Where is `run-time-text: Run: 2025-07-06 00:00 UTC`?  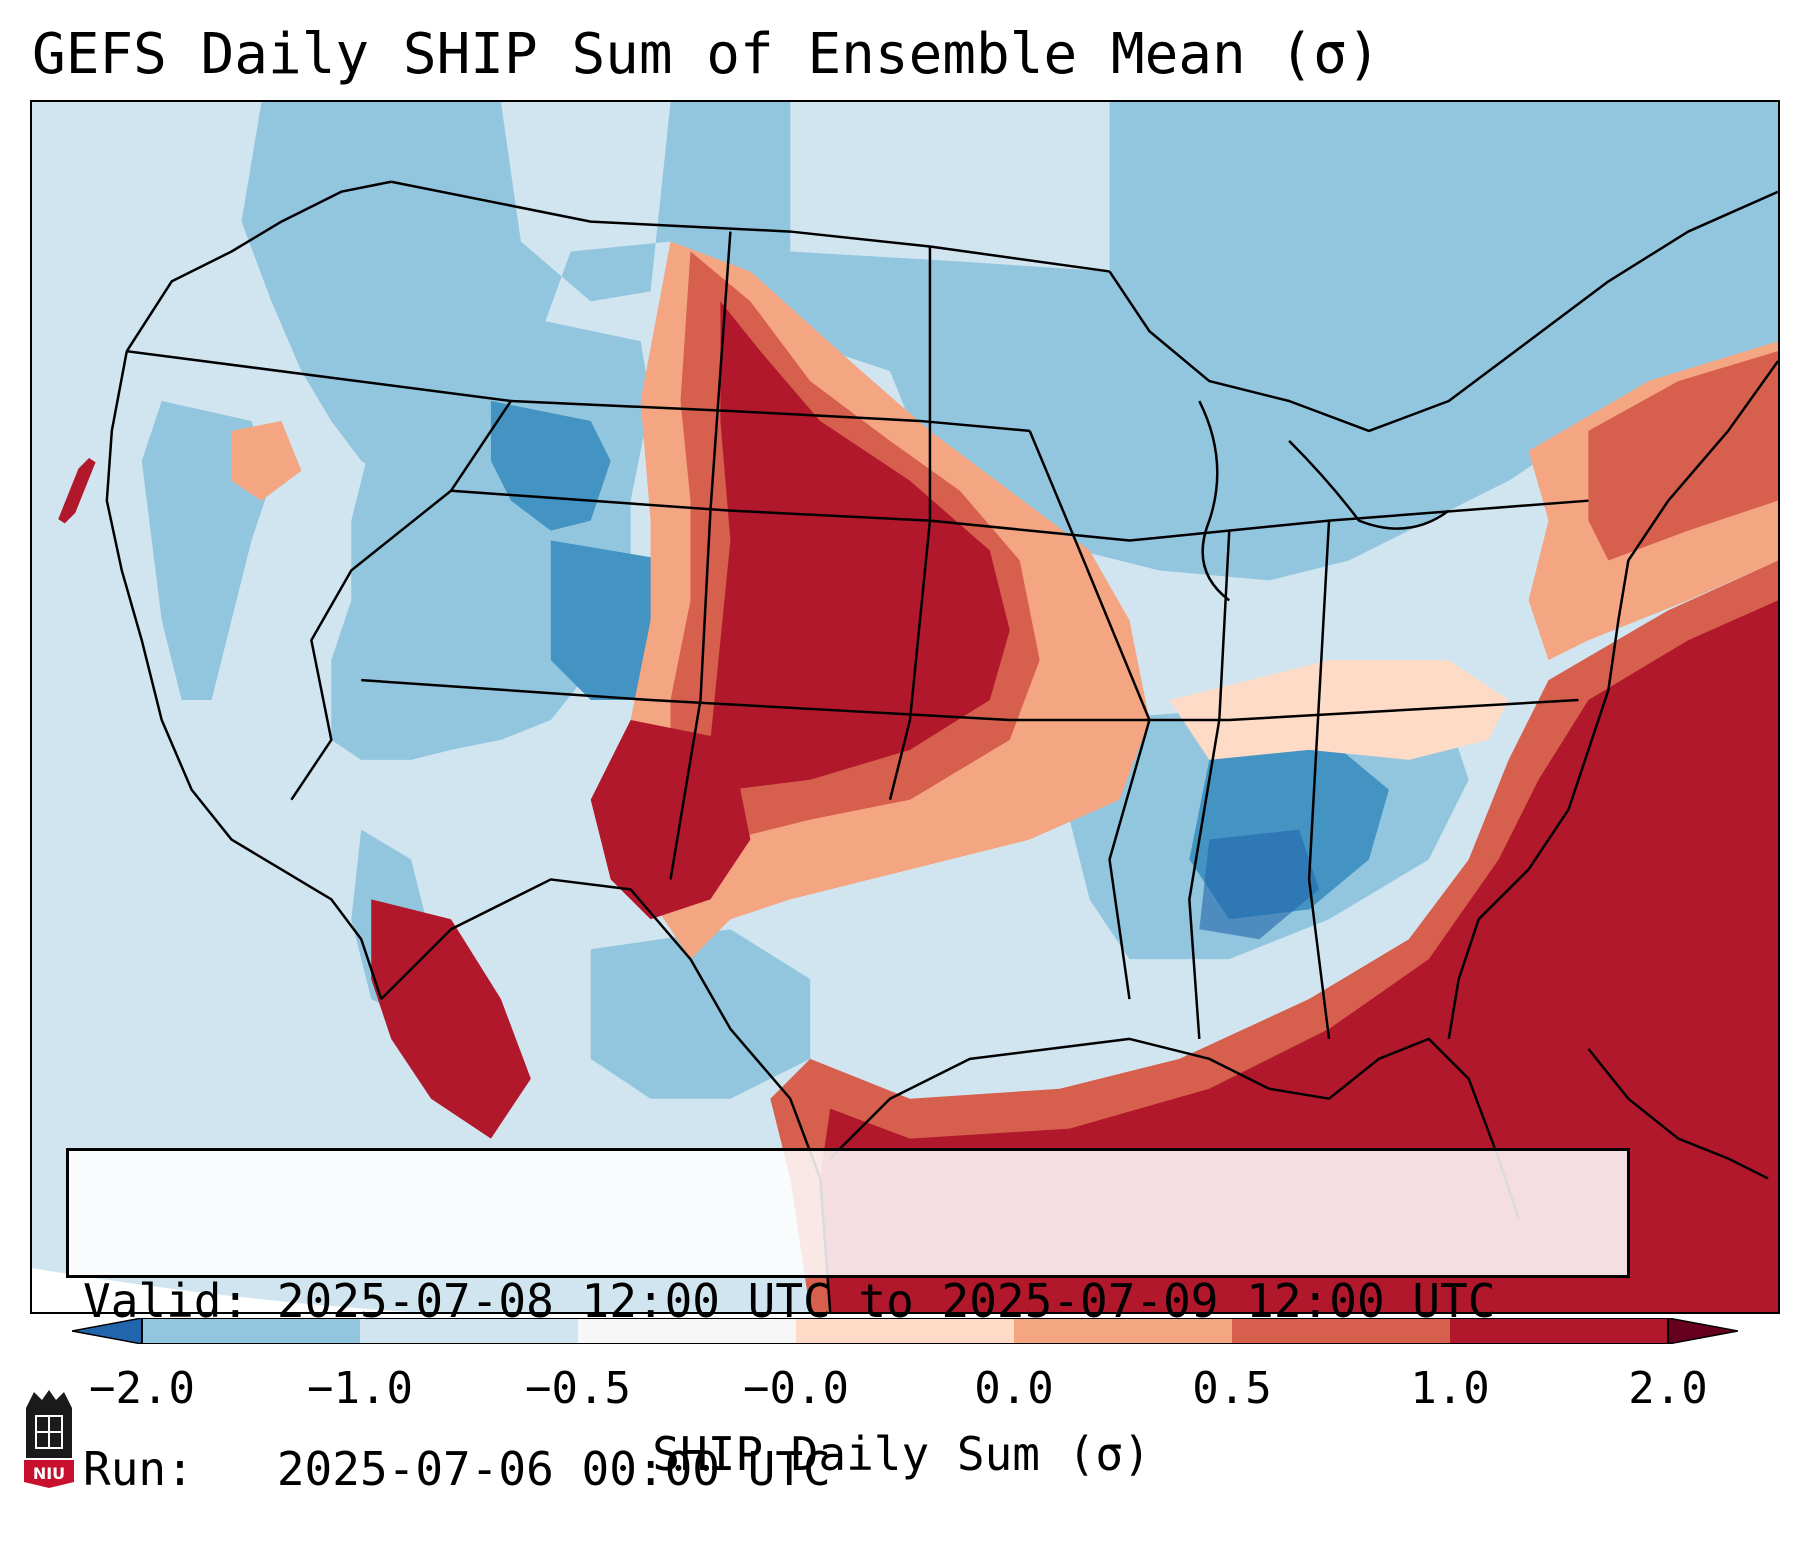 run-time-text: Run: 2025-07-06 00:00 UTC is located at coordinates (457, 1469).